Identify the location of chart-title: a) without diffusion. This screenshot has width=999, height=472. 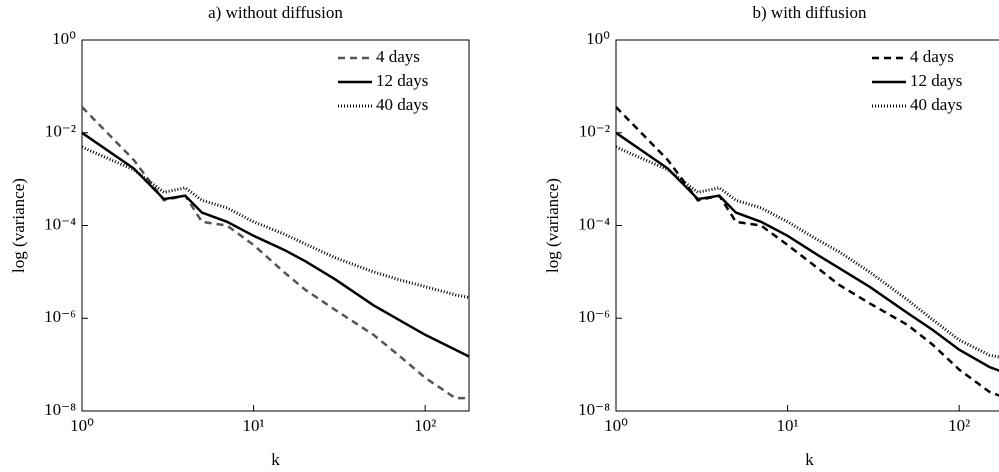
(275, 12).